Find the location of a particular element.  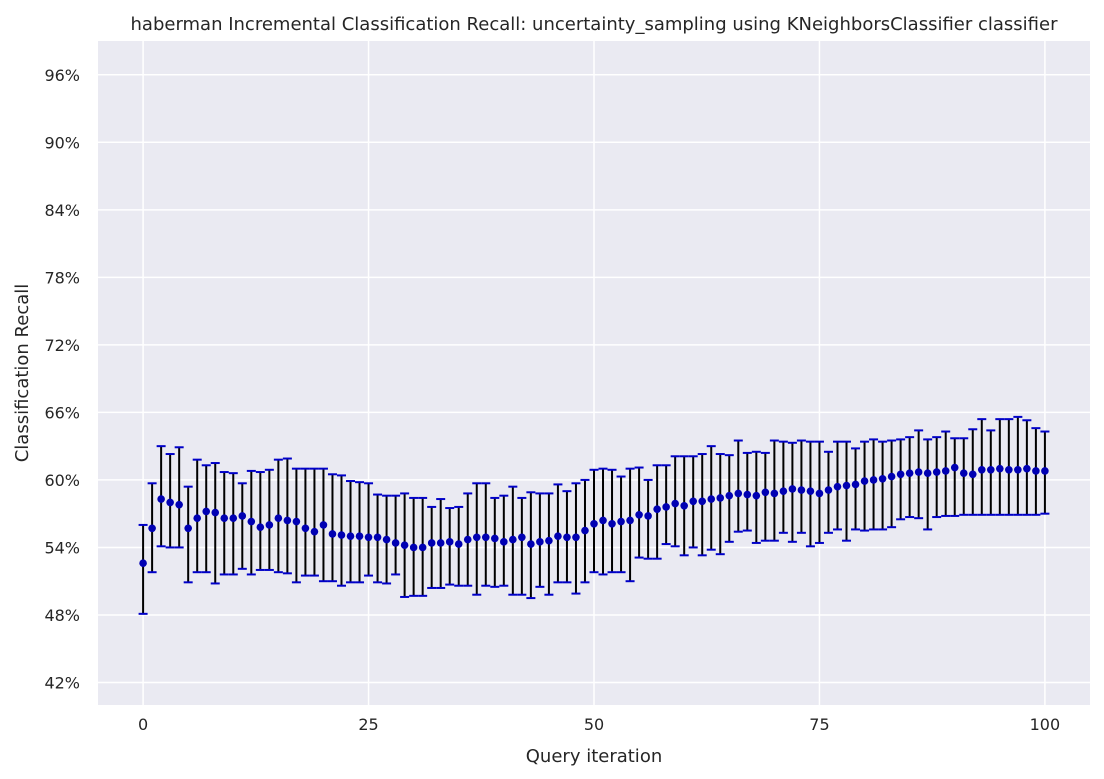

x-tick-label: 25 is located at coordinates (368, 724).